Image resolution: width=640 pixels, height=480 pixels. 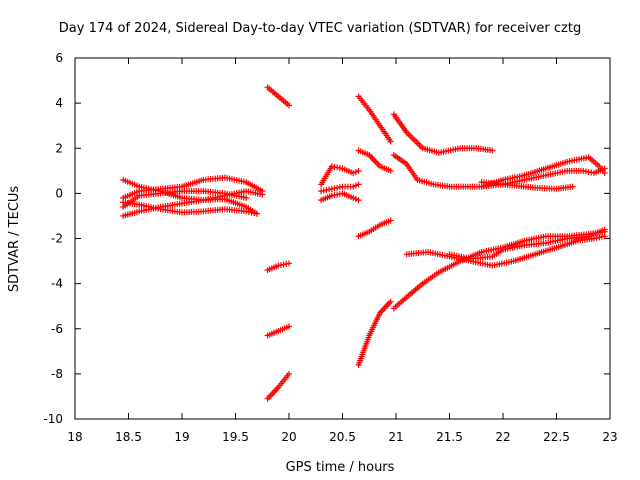 What do you see at coordinates (374, 119) in the screenshot?
I see `series-arc-d1` at bounding box center [374, 119].